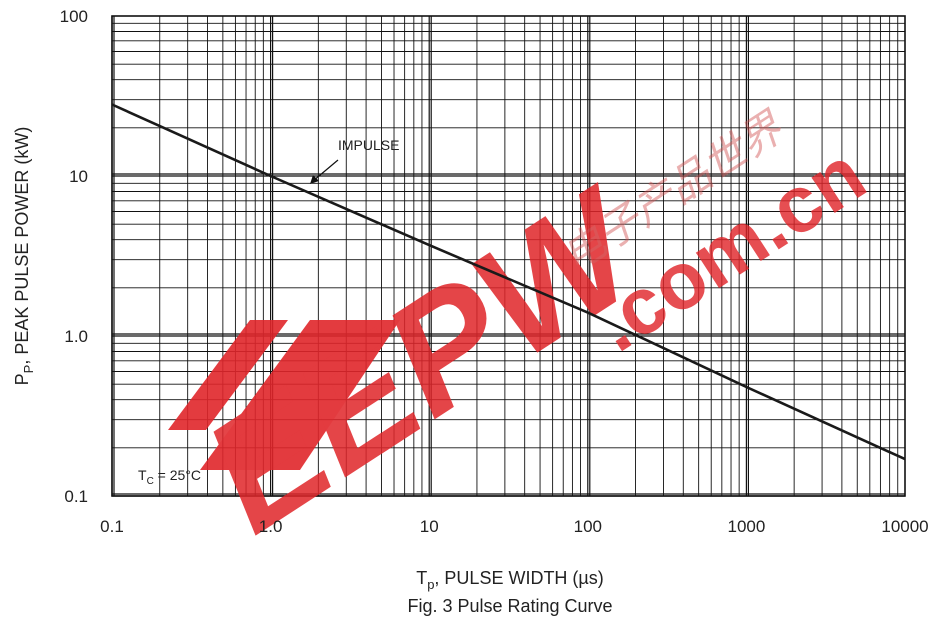 The height and width of the screenshot is (625, 934). What do you see at coordinates (271, 526) in the screenshot?
I see `x-tick-label: 1.0` at bounding box center [271, 526].